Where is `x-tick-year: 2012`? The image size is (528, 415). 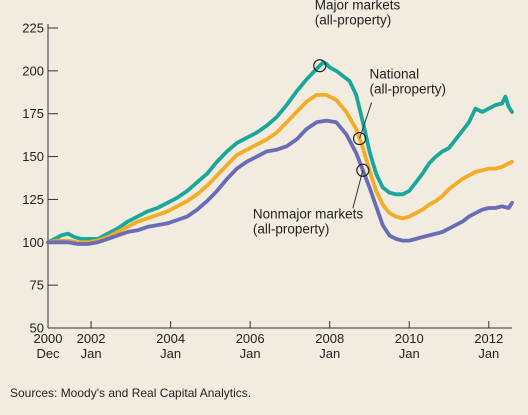
x-tick-year: 2012 is located at coordinates (488, 338).